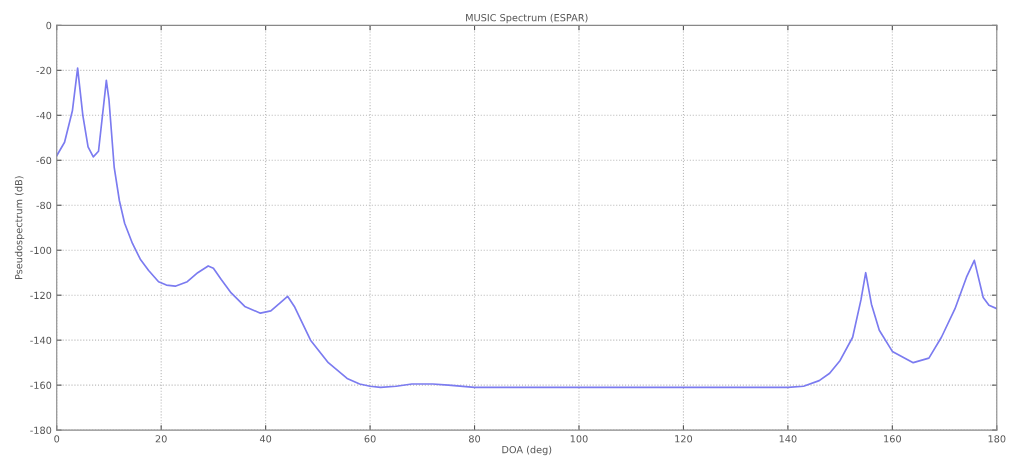  What do you see at coordinates (44, 160) in the screenshot?
I see `y-tick-label: -60` at bounding box center [44, 160].